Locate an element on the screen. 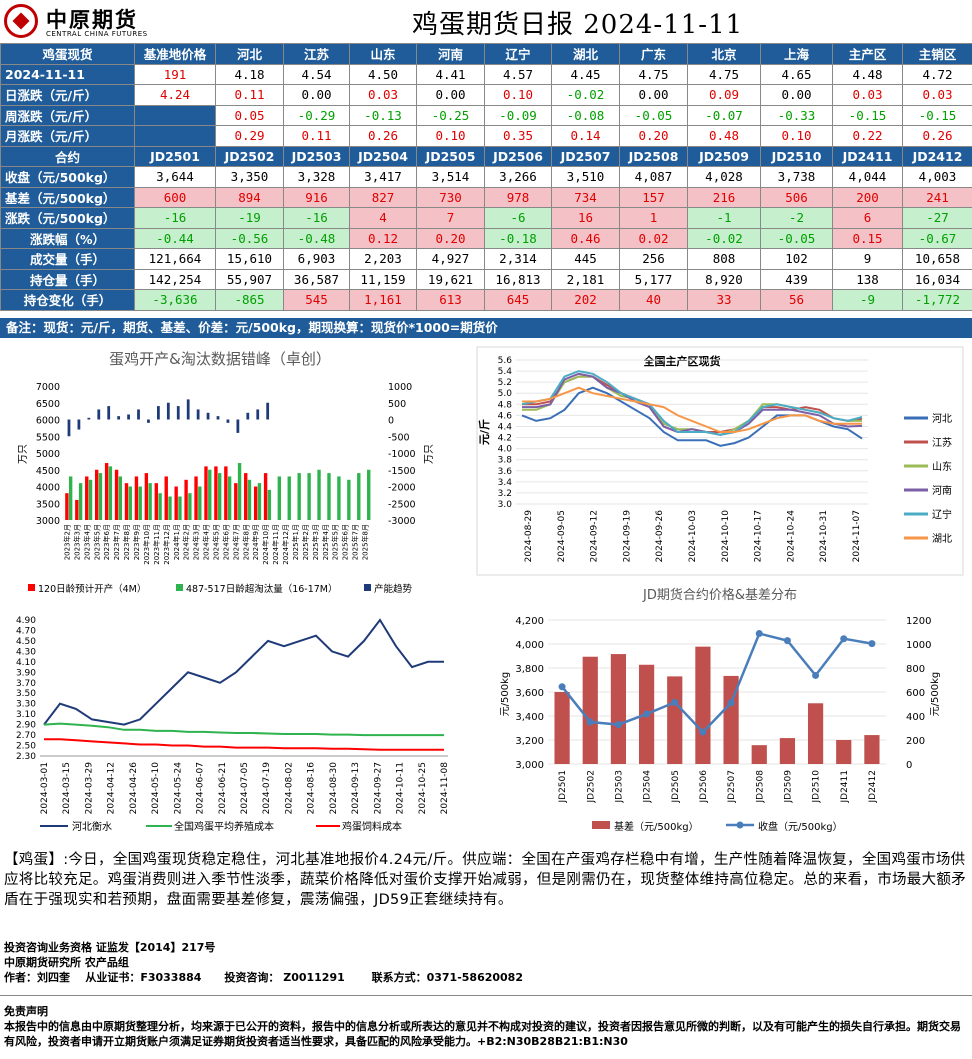 The height and width of the screenshot is (1059, 972). table-cell: 4.18 is located at coordinates (249, 74).